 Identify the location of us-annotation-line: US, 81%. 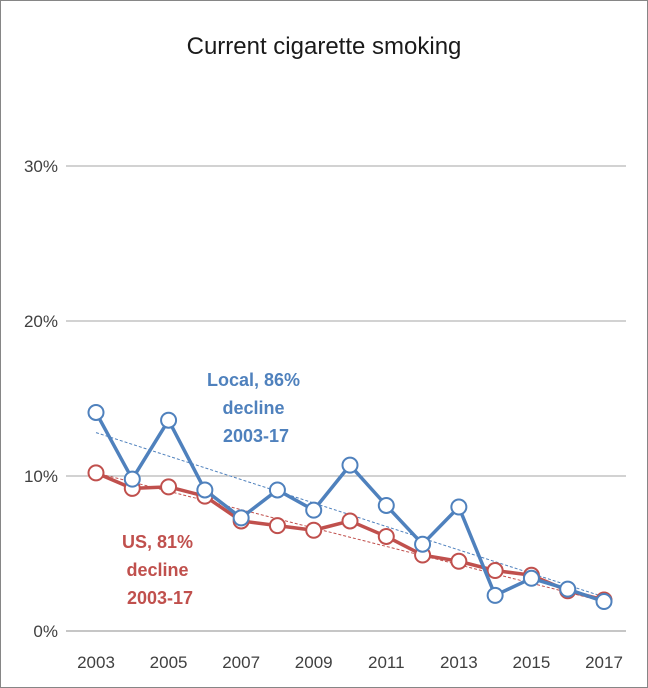
(157, 542).